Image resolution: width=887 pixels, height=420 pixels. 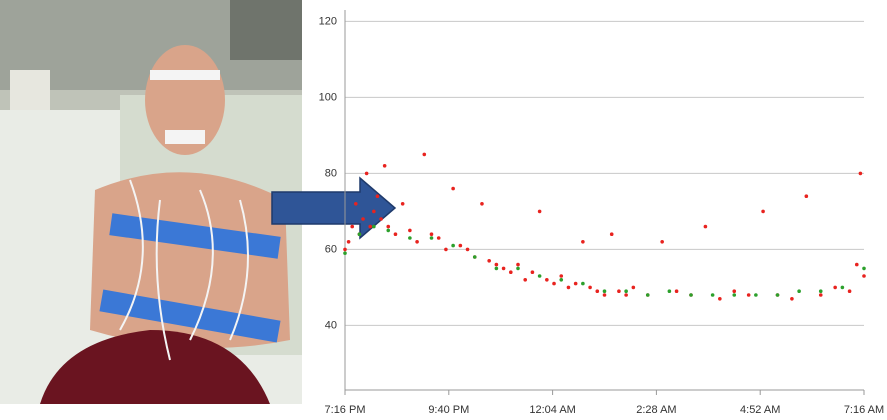 What do you see at coordinates (331, 173) in the screenshot?
I see `y-tick-label: 80` at bounding box center [331, 173].